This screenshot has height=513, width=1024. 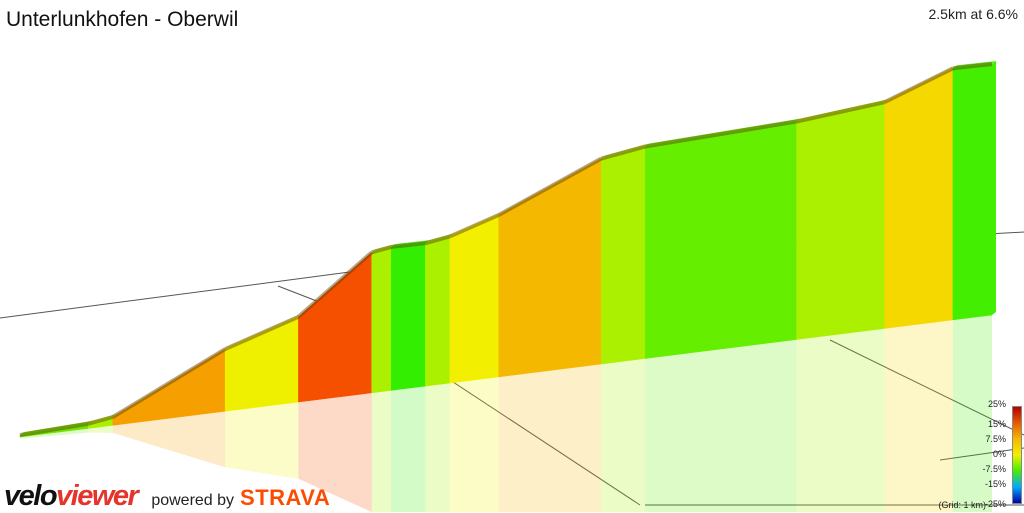 What do you see at coordinates (122, 19) in the screenshot?
I see `segment-title: Unterlunkhofen - Oberwil` at bounding box center [122, 19].